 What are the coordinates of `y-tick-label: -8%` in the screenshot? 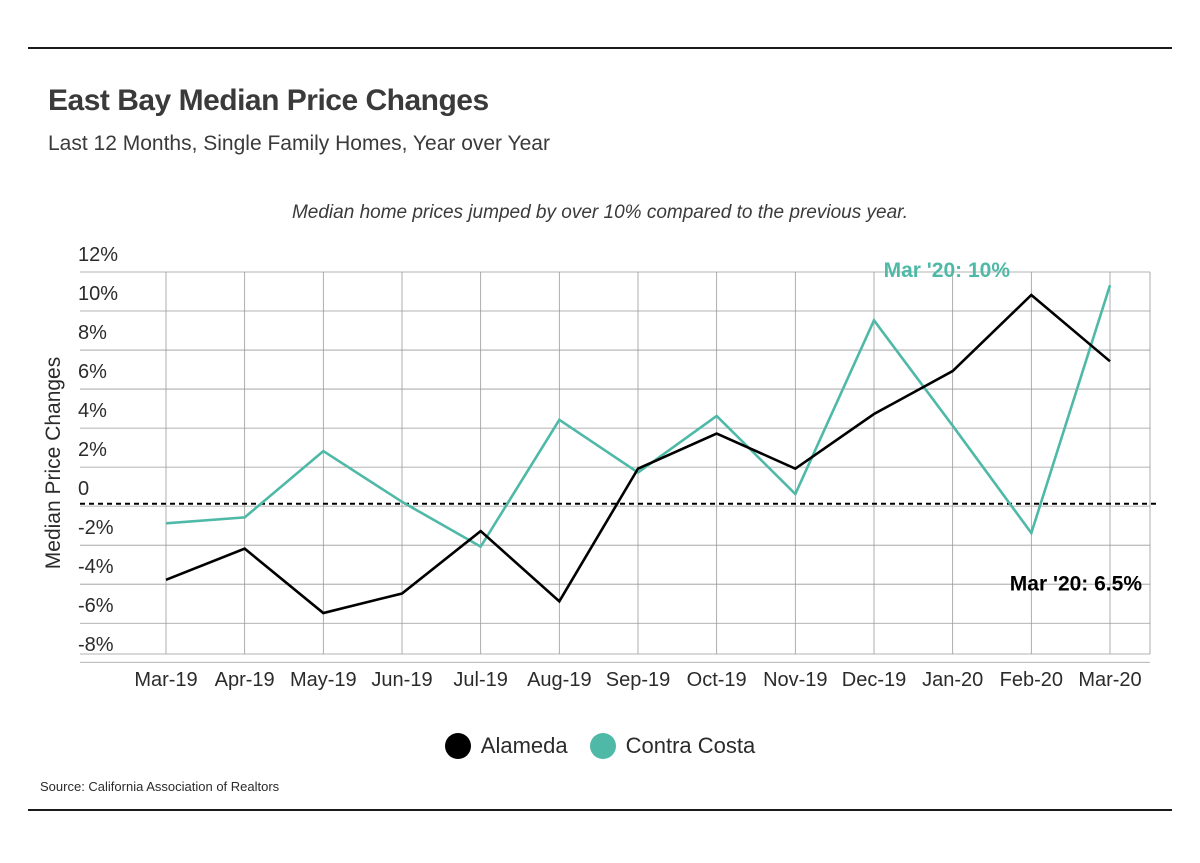 It's located at (96, 645).